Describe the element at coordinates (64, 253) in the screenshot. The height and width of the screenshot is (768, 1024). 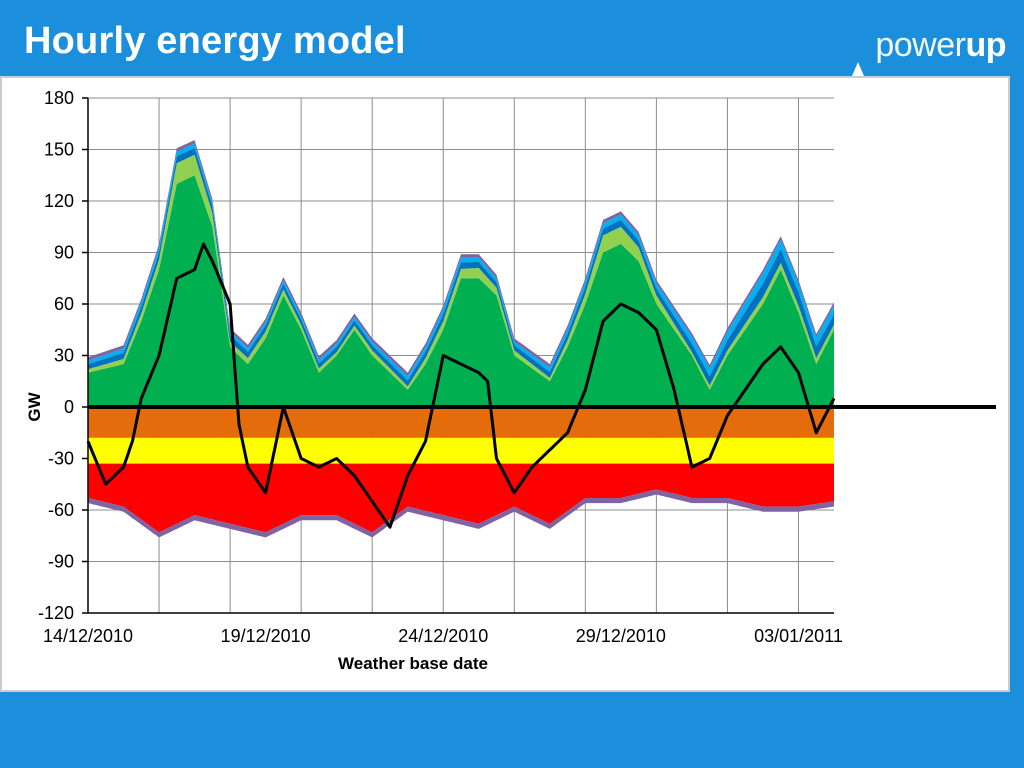
I see `y-tick-label: 90` at that location.